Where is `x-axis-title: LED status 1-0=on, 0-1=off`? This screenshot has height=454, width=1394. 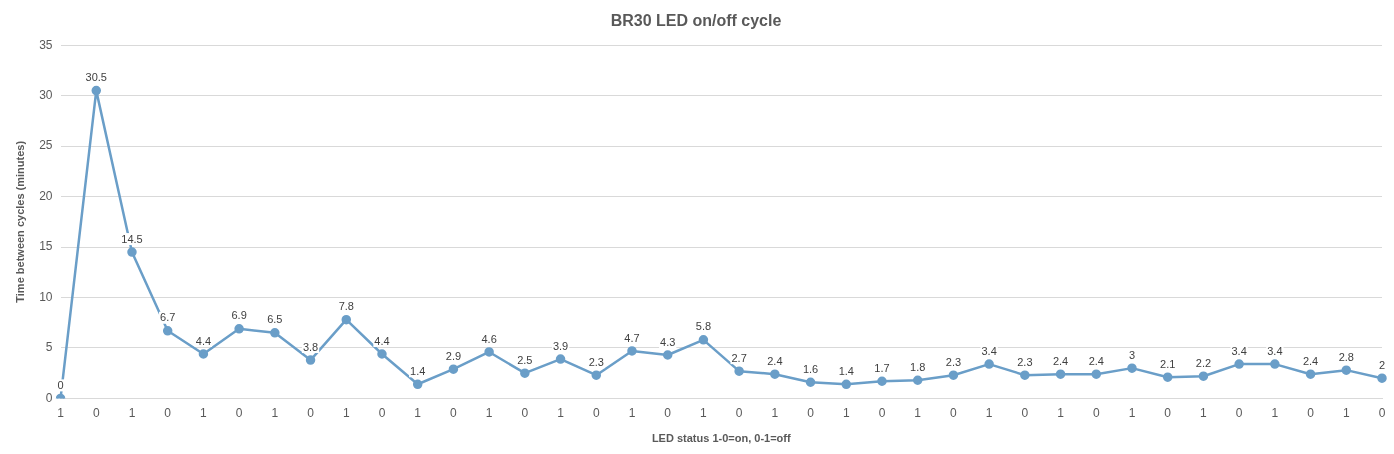 x-axis-title: LED status 1-0=on, 0-1=off is located at coordinates (721, 438).